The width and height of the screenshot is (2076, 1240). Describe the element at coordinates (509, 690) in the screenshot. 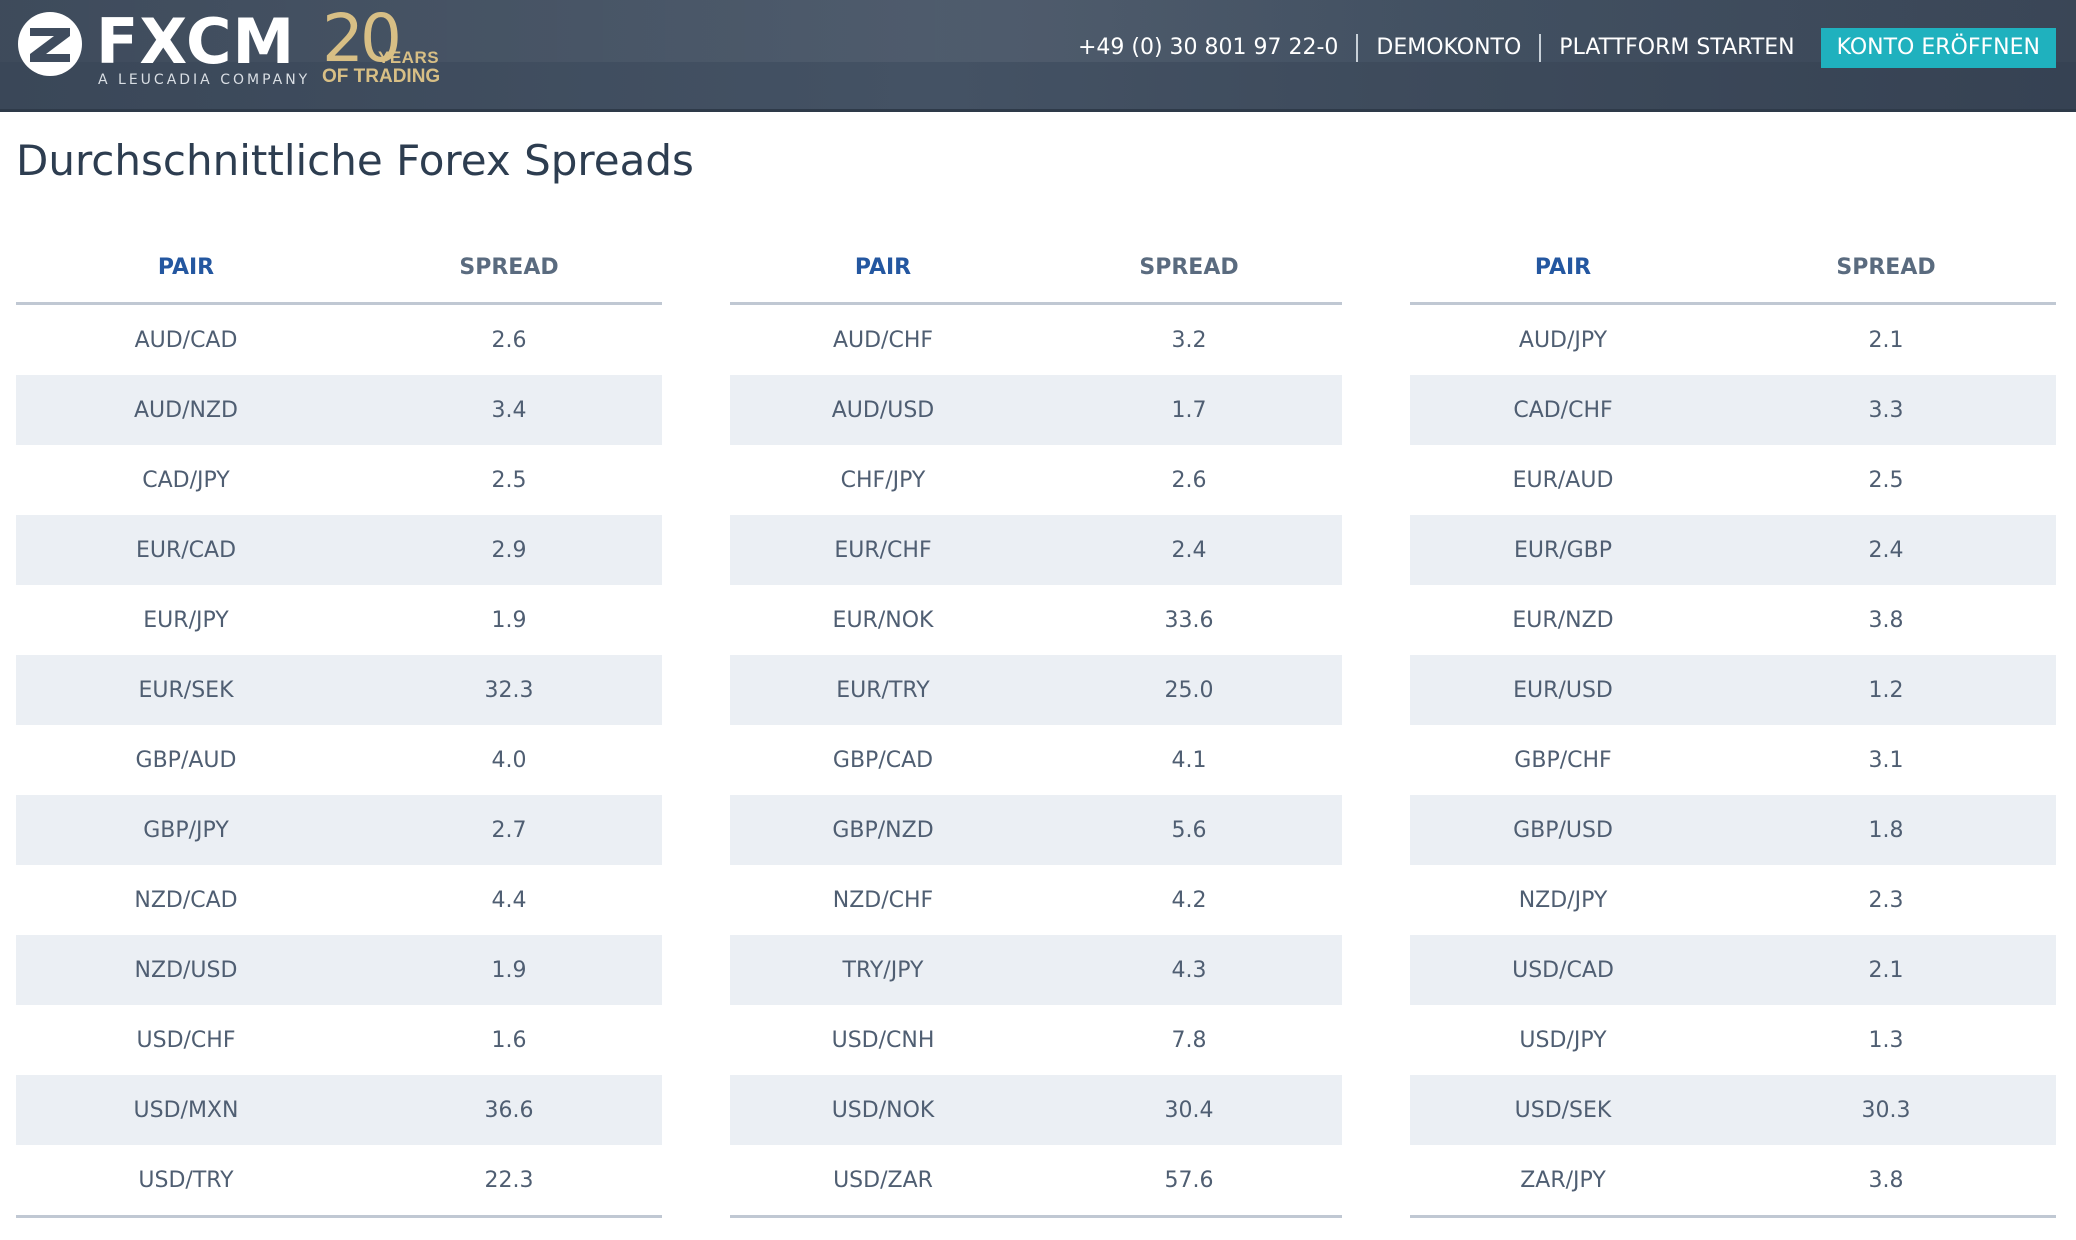

I see `spread-cell: 32.3` at that location.